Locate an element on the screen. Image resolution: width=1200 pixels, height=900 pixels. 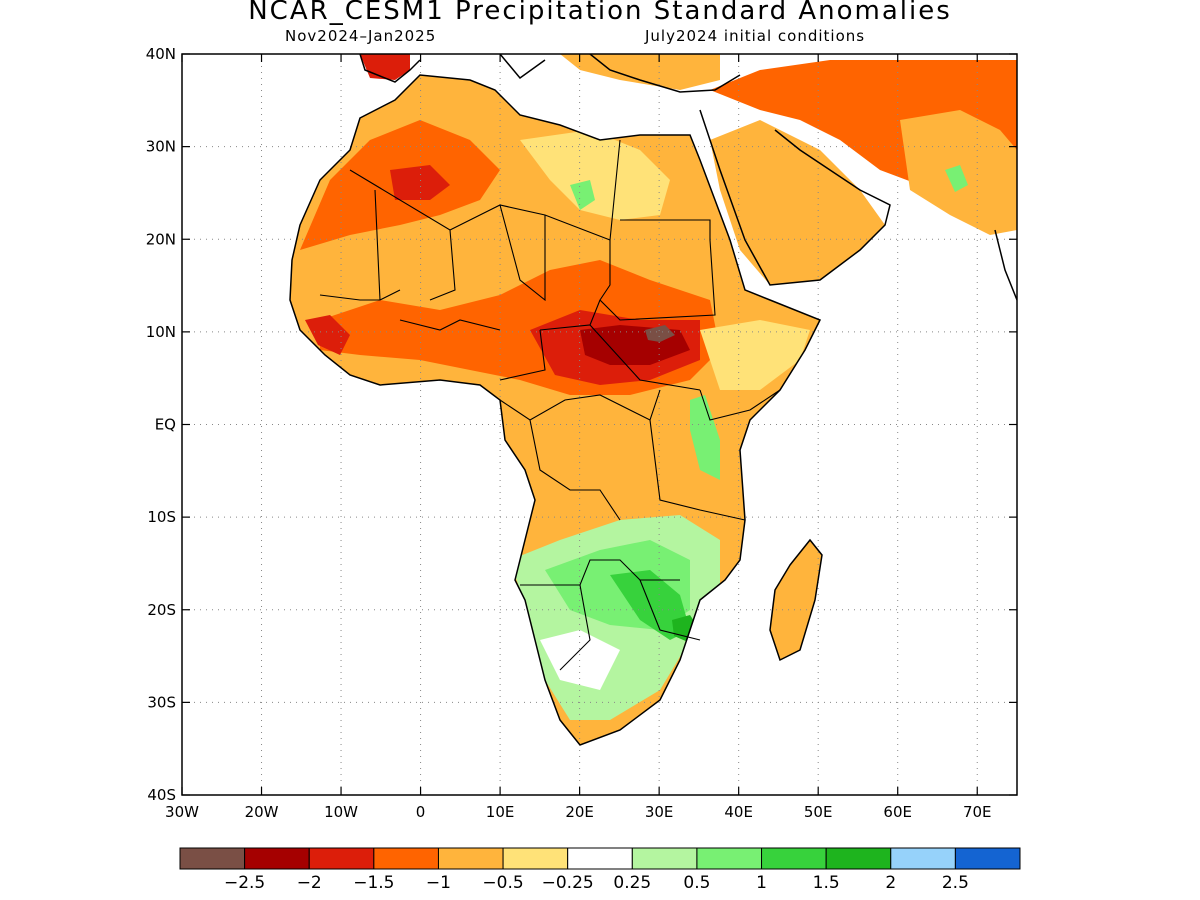
lon-label: 30W is located at coordinates (182, 812).